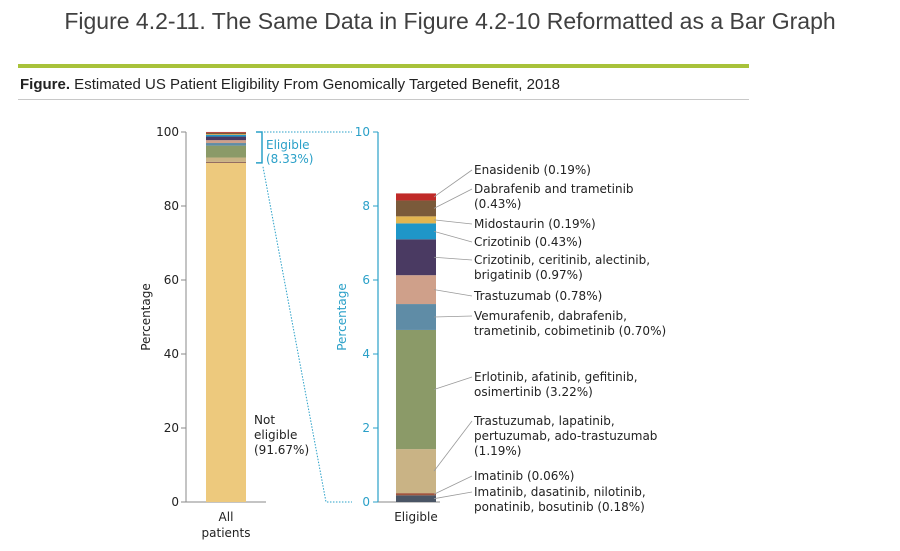 The height and width of the screenshot is (551, 900). I want to click on not-eligible-label: Not, so click(264, 420).